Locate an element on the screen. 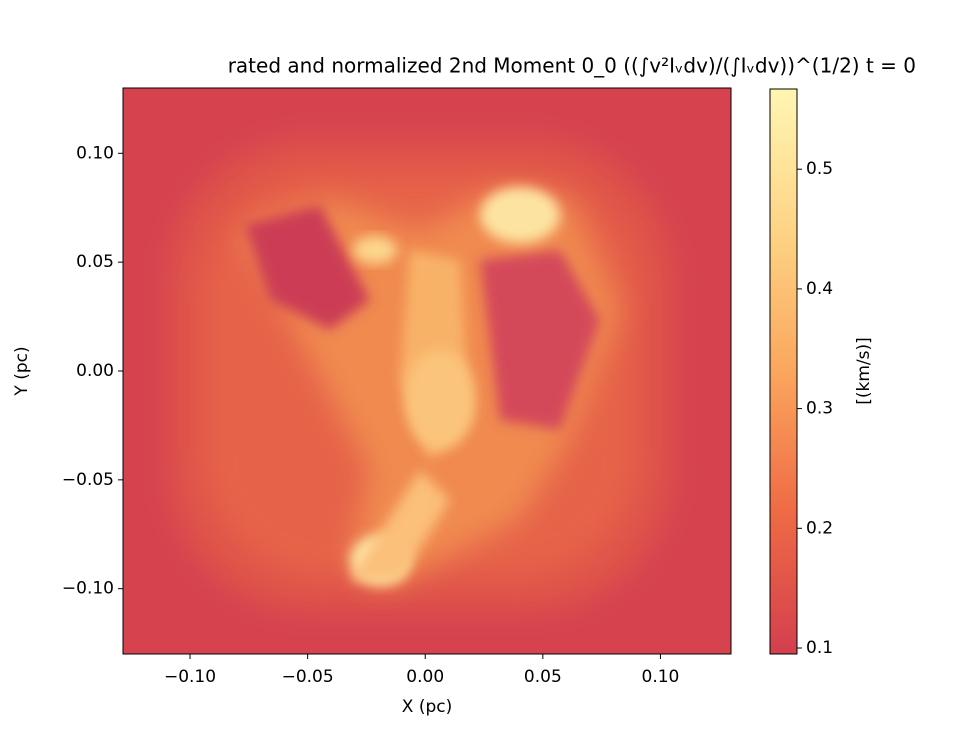 The height and width of the screenshot is (735, 980). colorbar-tick-label: 0.5 is located at coordinates (819, 169).